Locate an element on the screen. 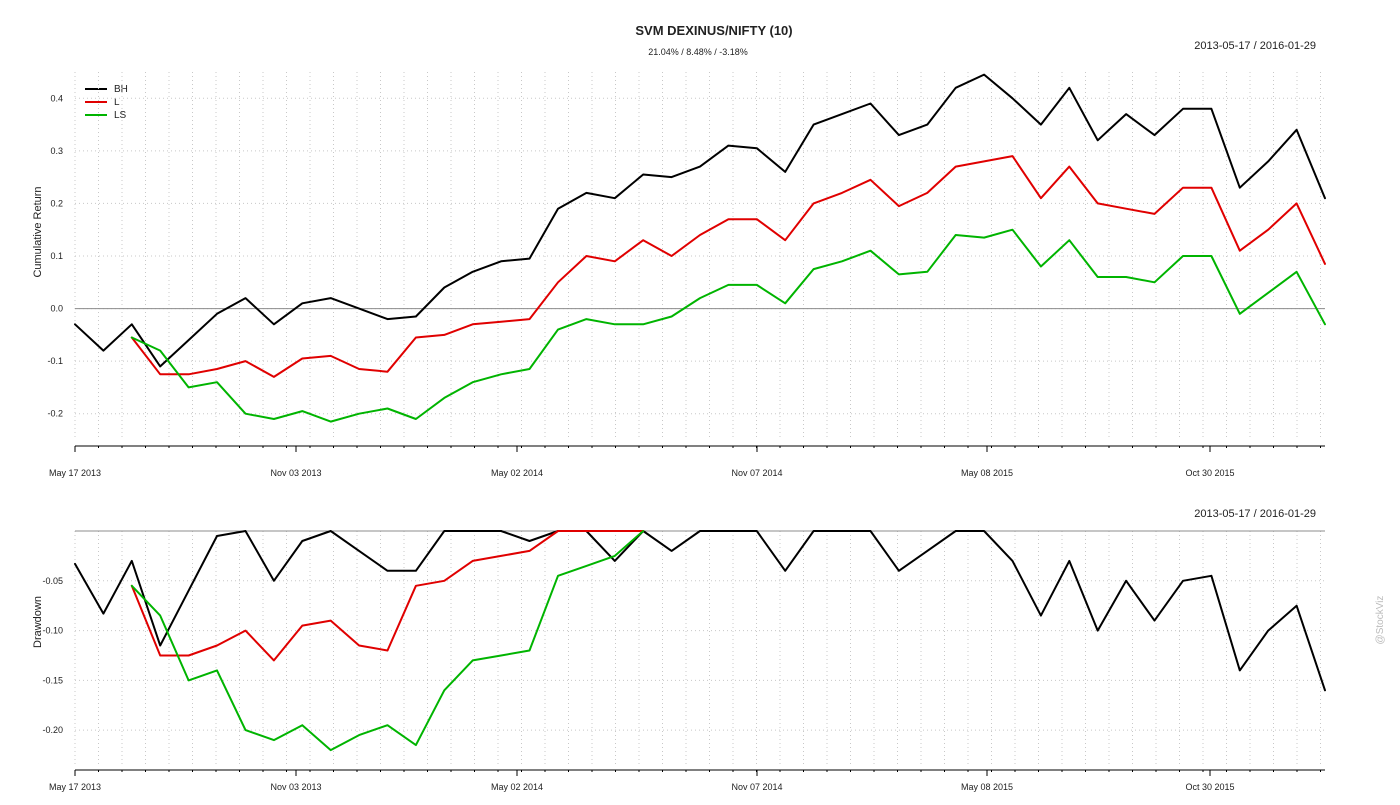  y-tick-label: -0.1 is located at coordinates (55, 361).